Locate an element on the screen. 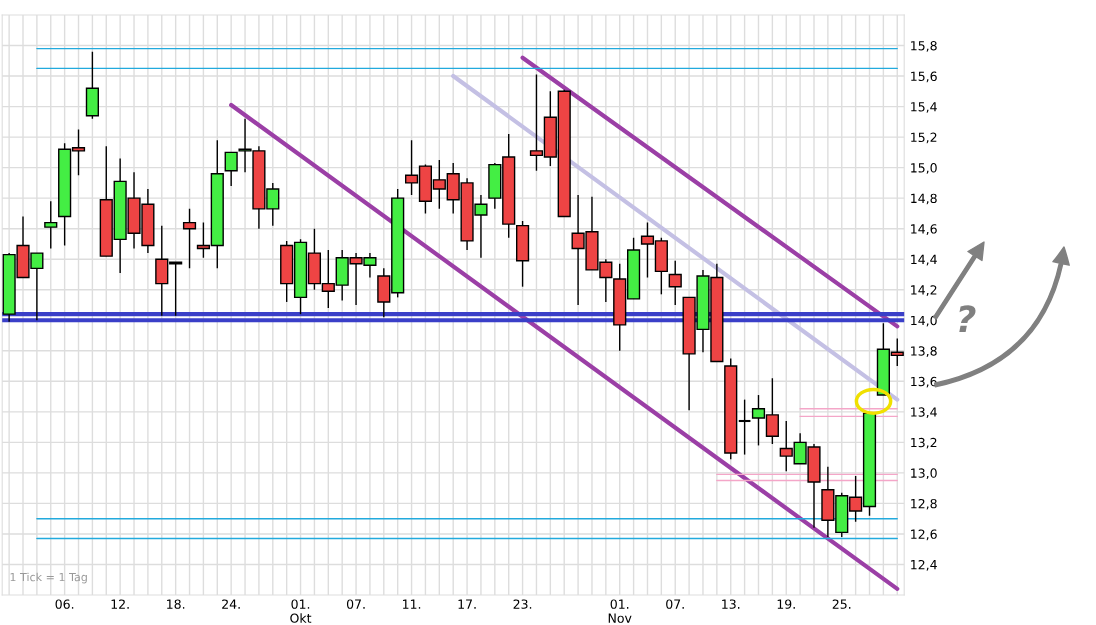 Image resolution: width=1096 pixels, height=625 pixels. y-tick-label: 13,0 is located at coordinates (924, 474).